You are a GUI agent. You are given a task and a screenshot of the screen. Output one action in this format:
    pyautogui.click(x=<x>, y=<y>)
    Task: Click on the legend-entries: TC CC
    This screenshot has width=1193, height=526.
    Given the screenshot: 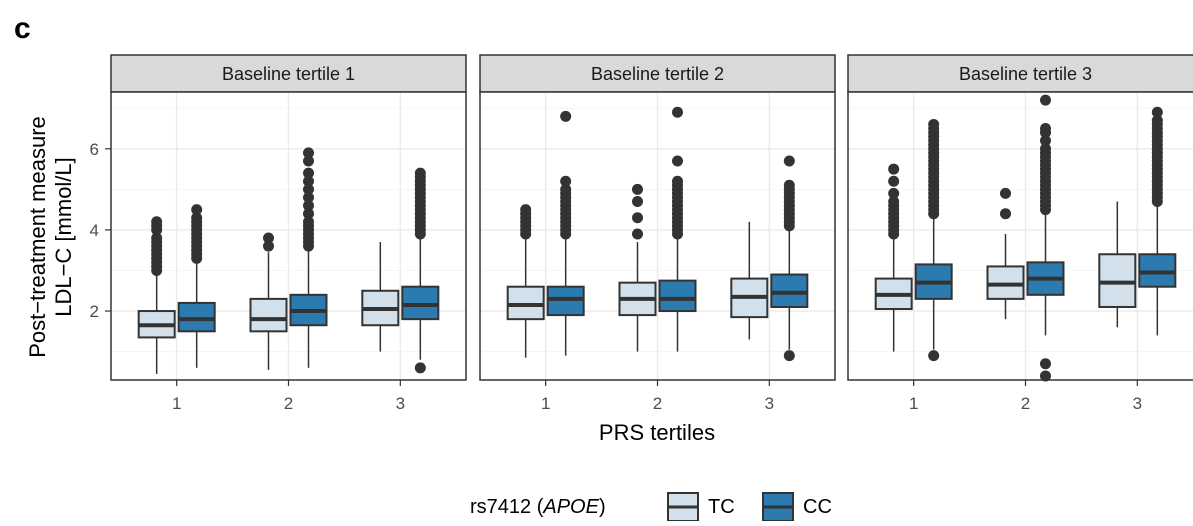 What is the action you would take?
    pyautogui.click(x=749, y=507)
    